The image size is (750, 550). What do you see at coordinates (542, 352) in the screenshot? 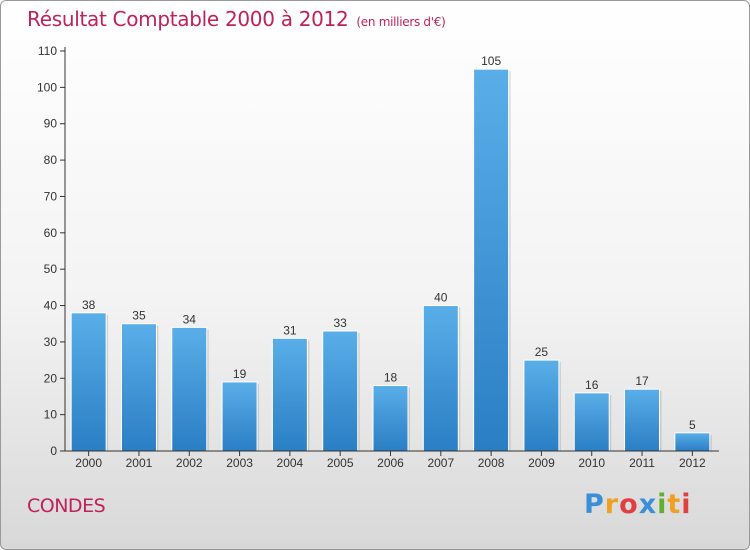
I see `data-label: 25` at bounding box center [542, 352].